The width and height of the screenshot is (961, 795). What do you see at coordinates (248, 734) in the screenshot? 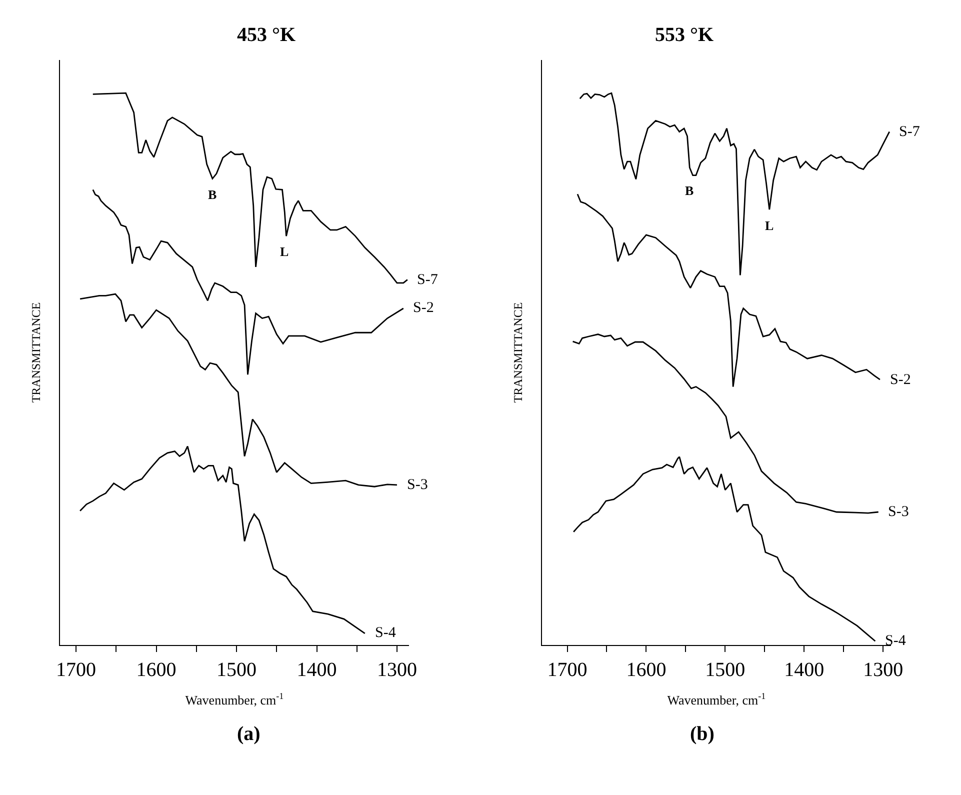
I see `text: (a)` at bounding box center [248, 734].